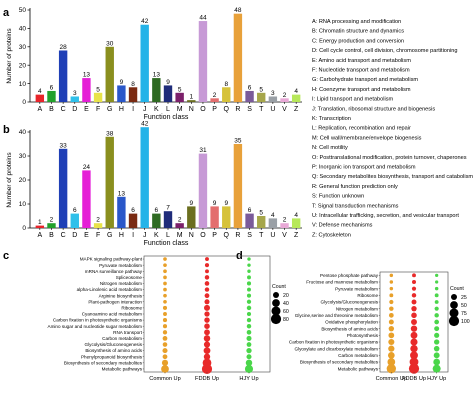 The image size is (474, 413). Describe the element at coordinates (166, 243) in the screenshot. I see `x-axis-label: Function class` at that location.